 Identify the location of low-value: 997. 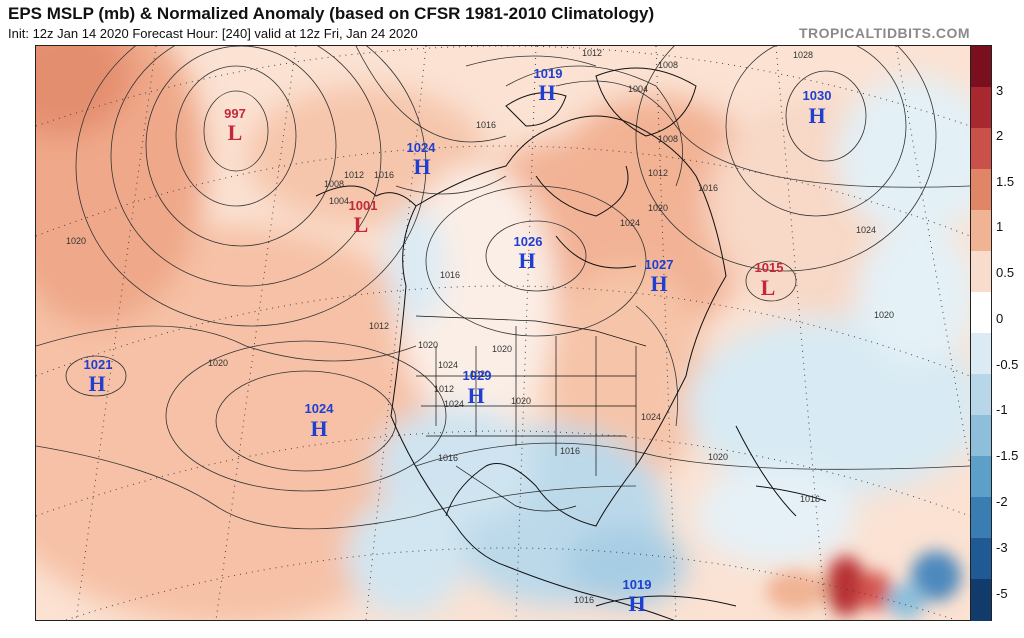
(235, 113).